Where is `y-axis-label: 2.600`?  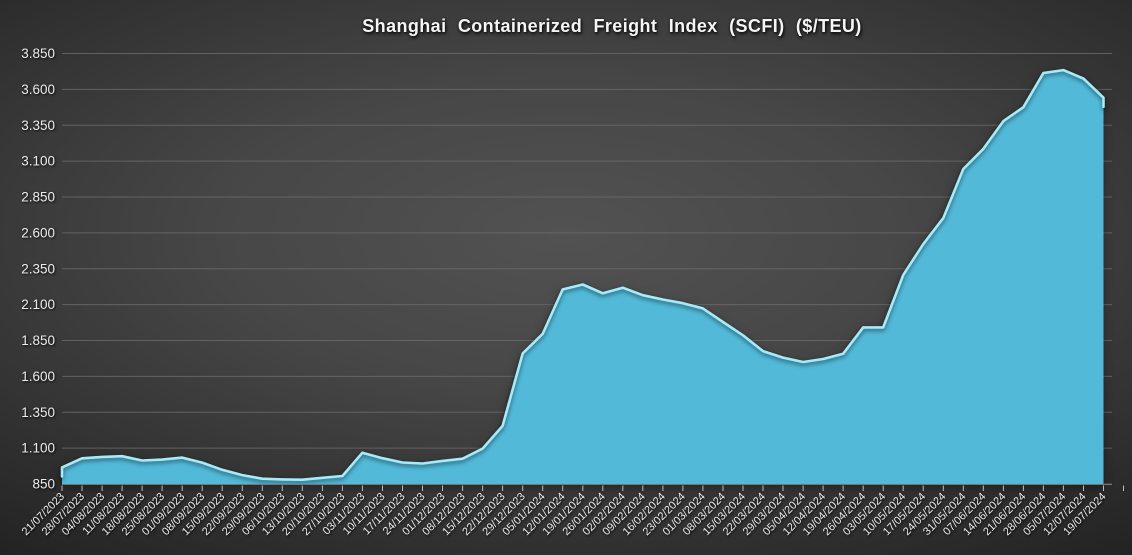 y-axis-label: 2.600 is located at coordinates (38, 232).